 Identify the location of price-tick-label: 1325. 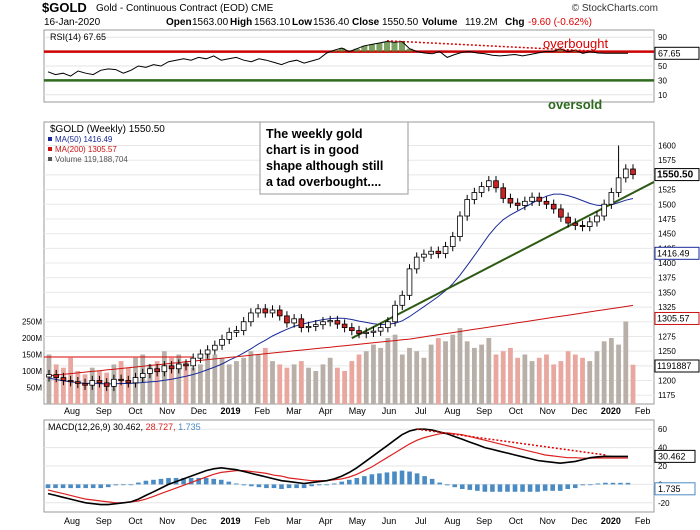
(667, 307).